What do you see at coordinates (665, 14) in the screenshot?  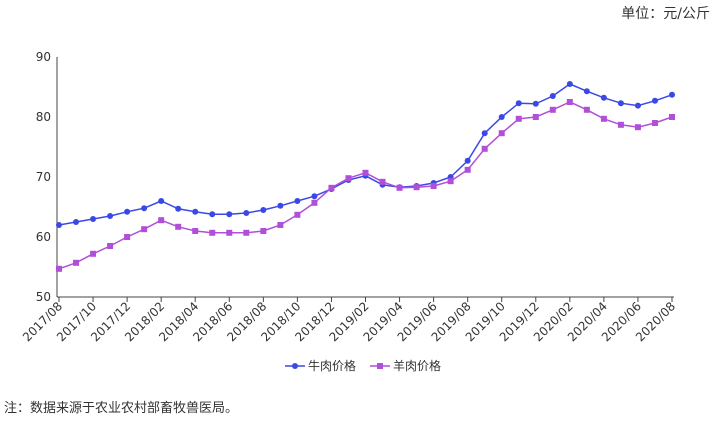 I see `unit-label: 单位：元/公斤` at bounding box center [665, 14].